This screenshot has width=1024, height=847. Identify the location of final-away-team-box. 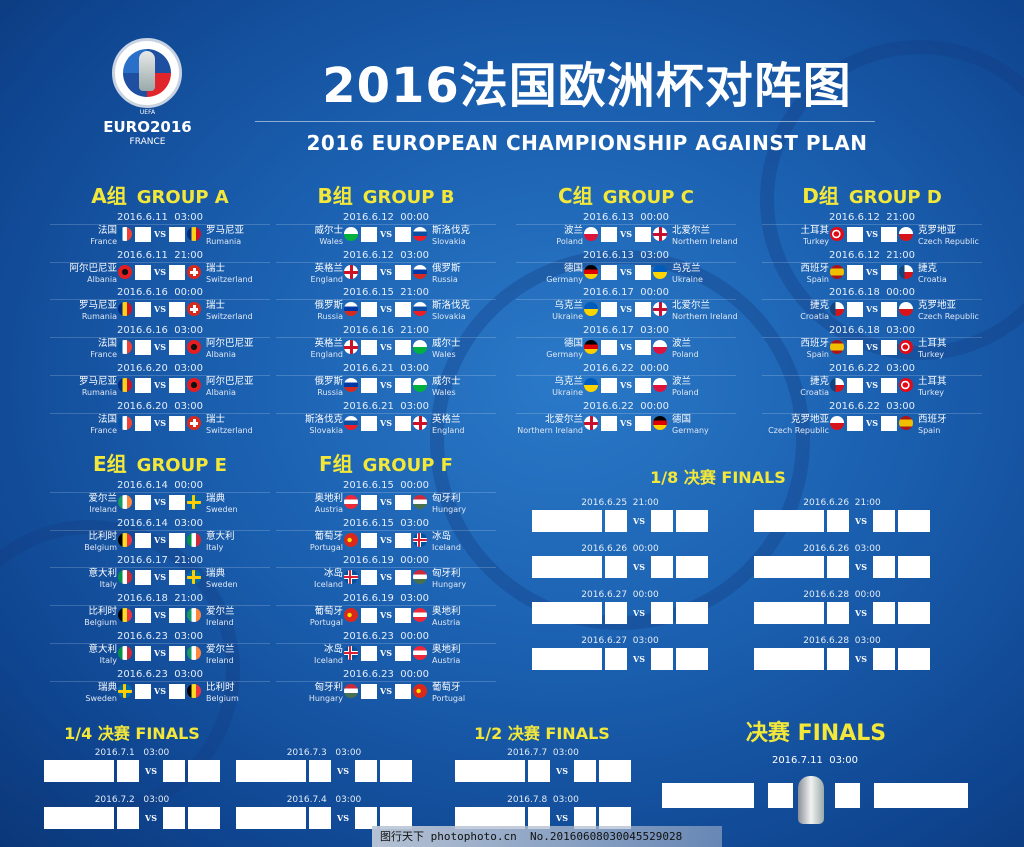
(921, 795).